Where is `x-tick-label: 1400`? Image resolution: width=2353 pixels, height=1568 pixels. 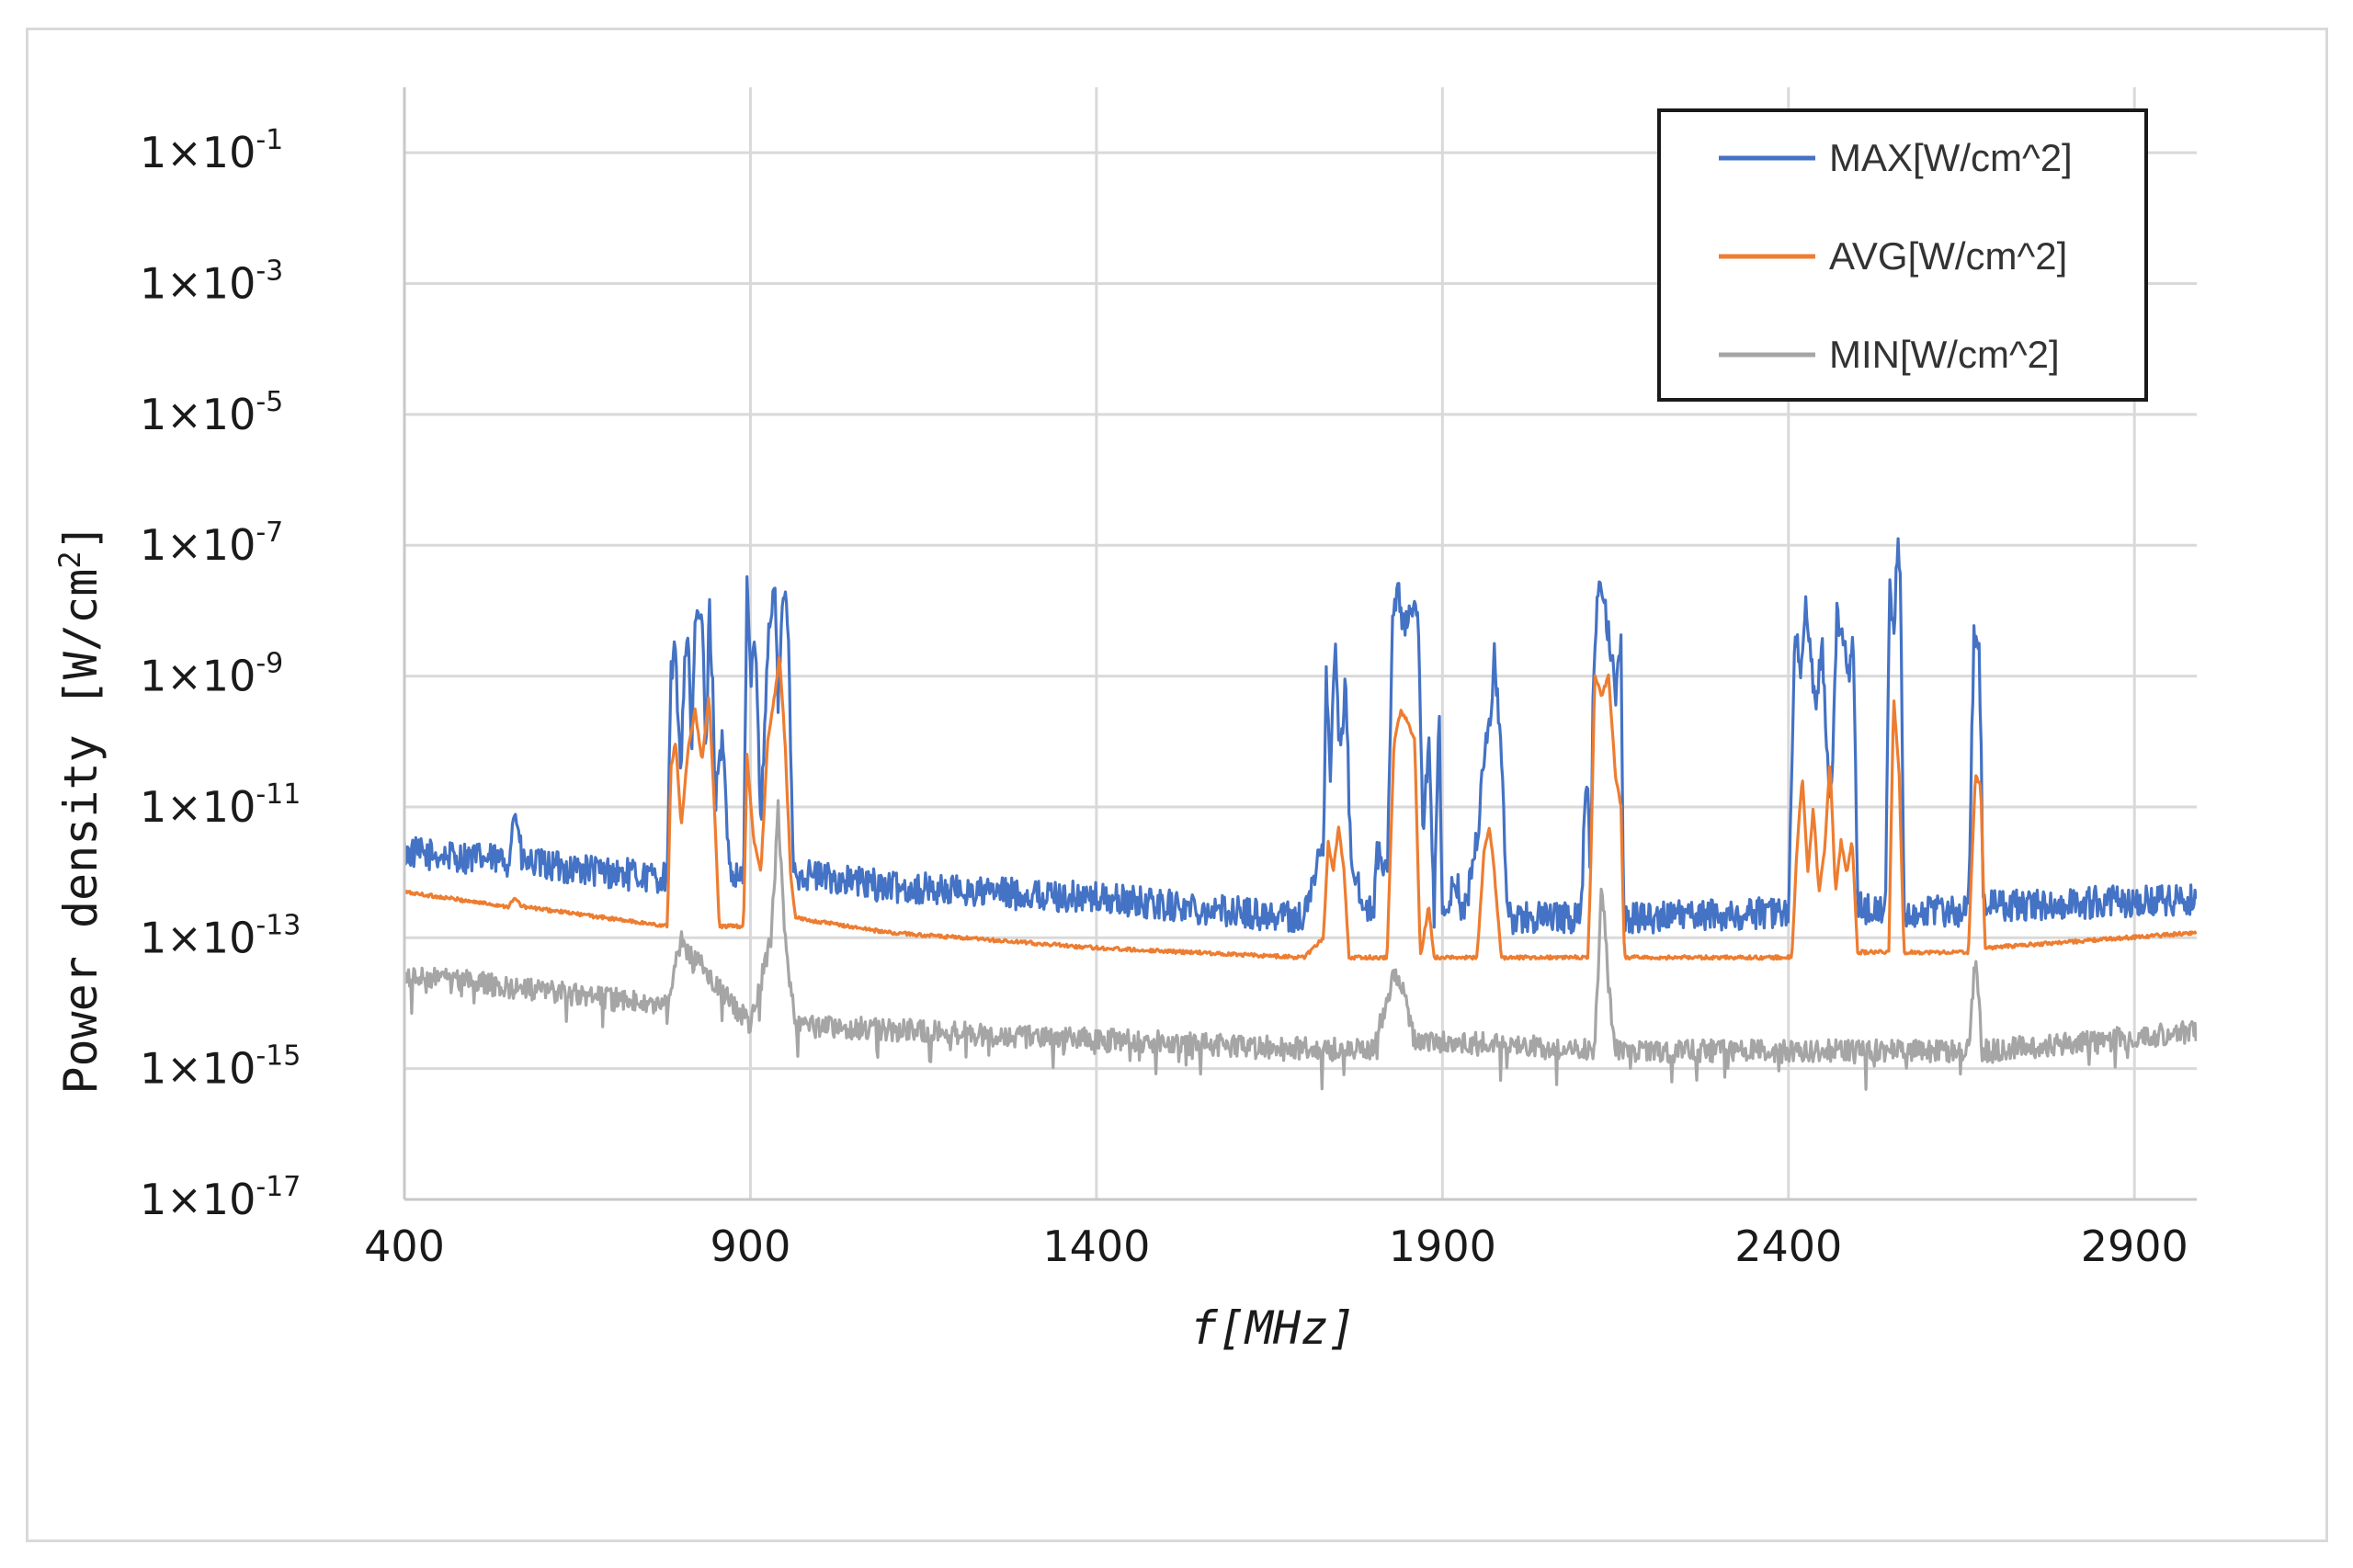 x-tick-label: 1400 is located at coordinates (1096, 1246).